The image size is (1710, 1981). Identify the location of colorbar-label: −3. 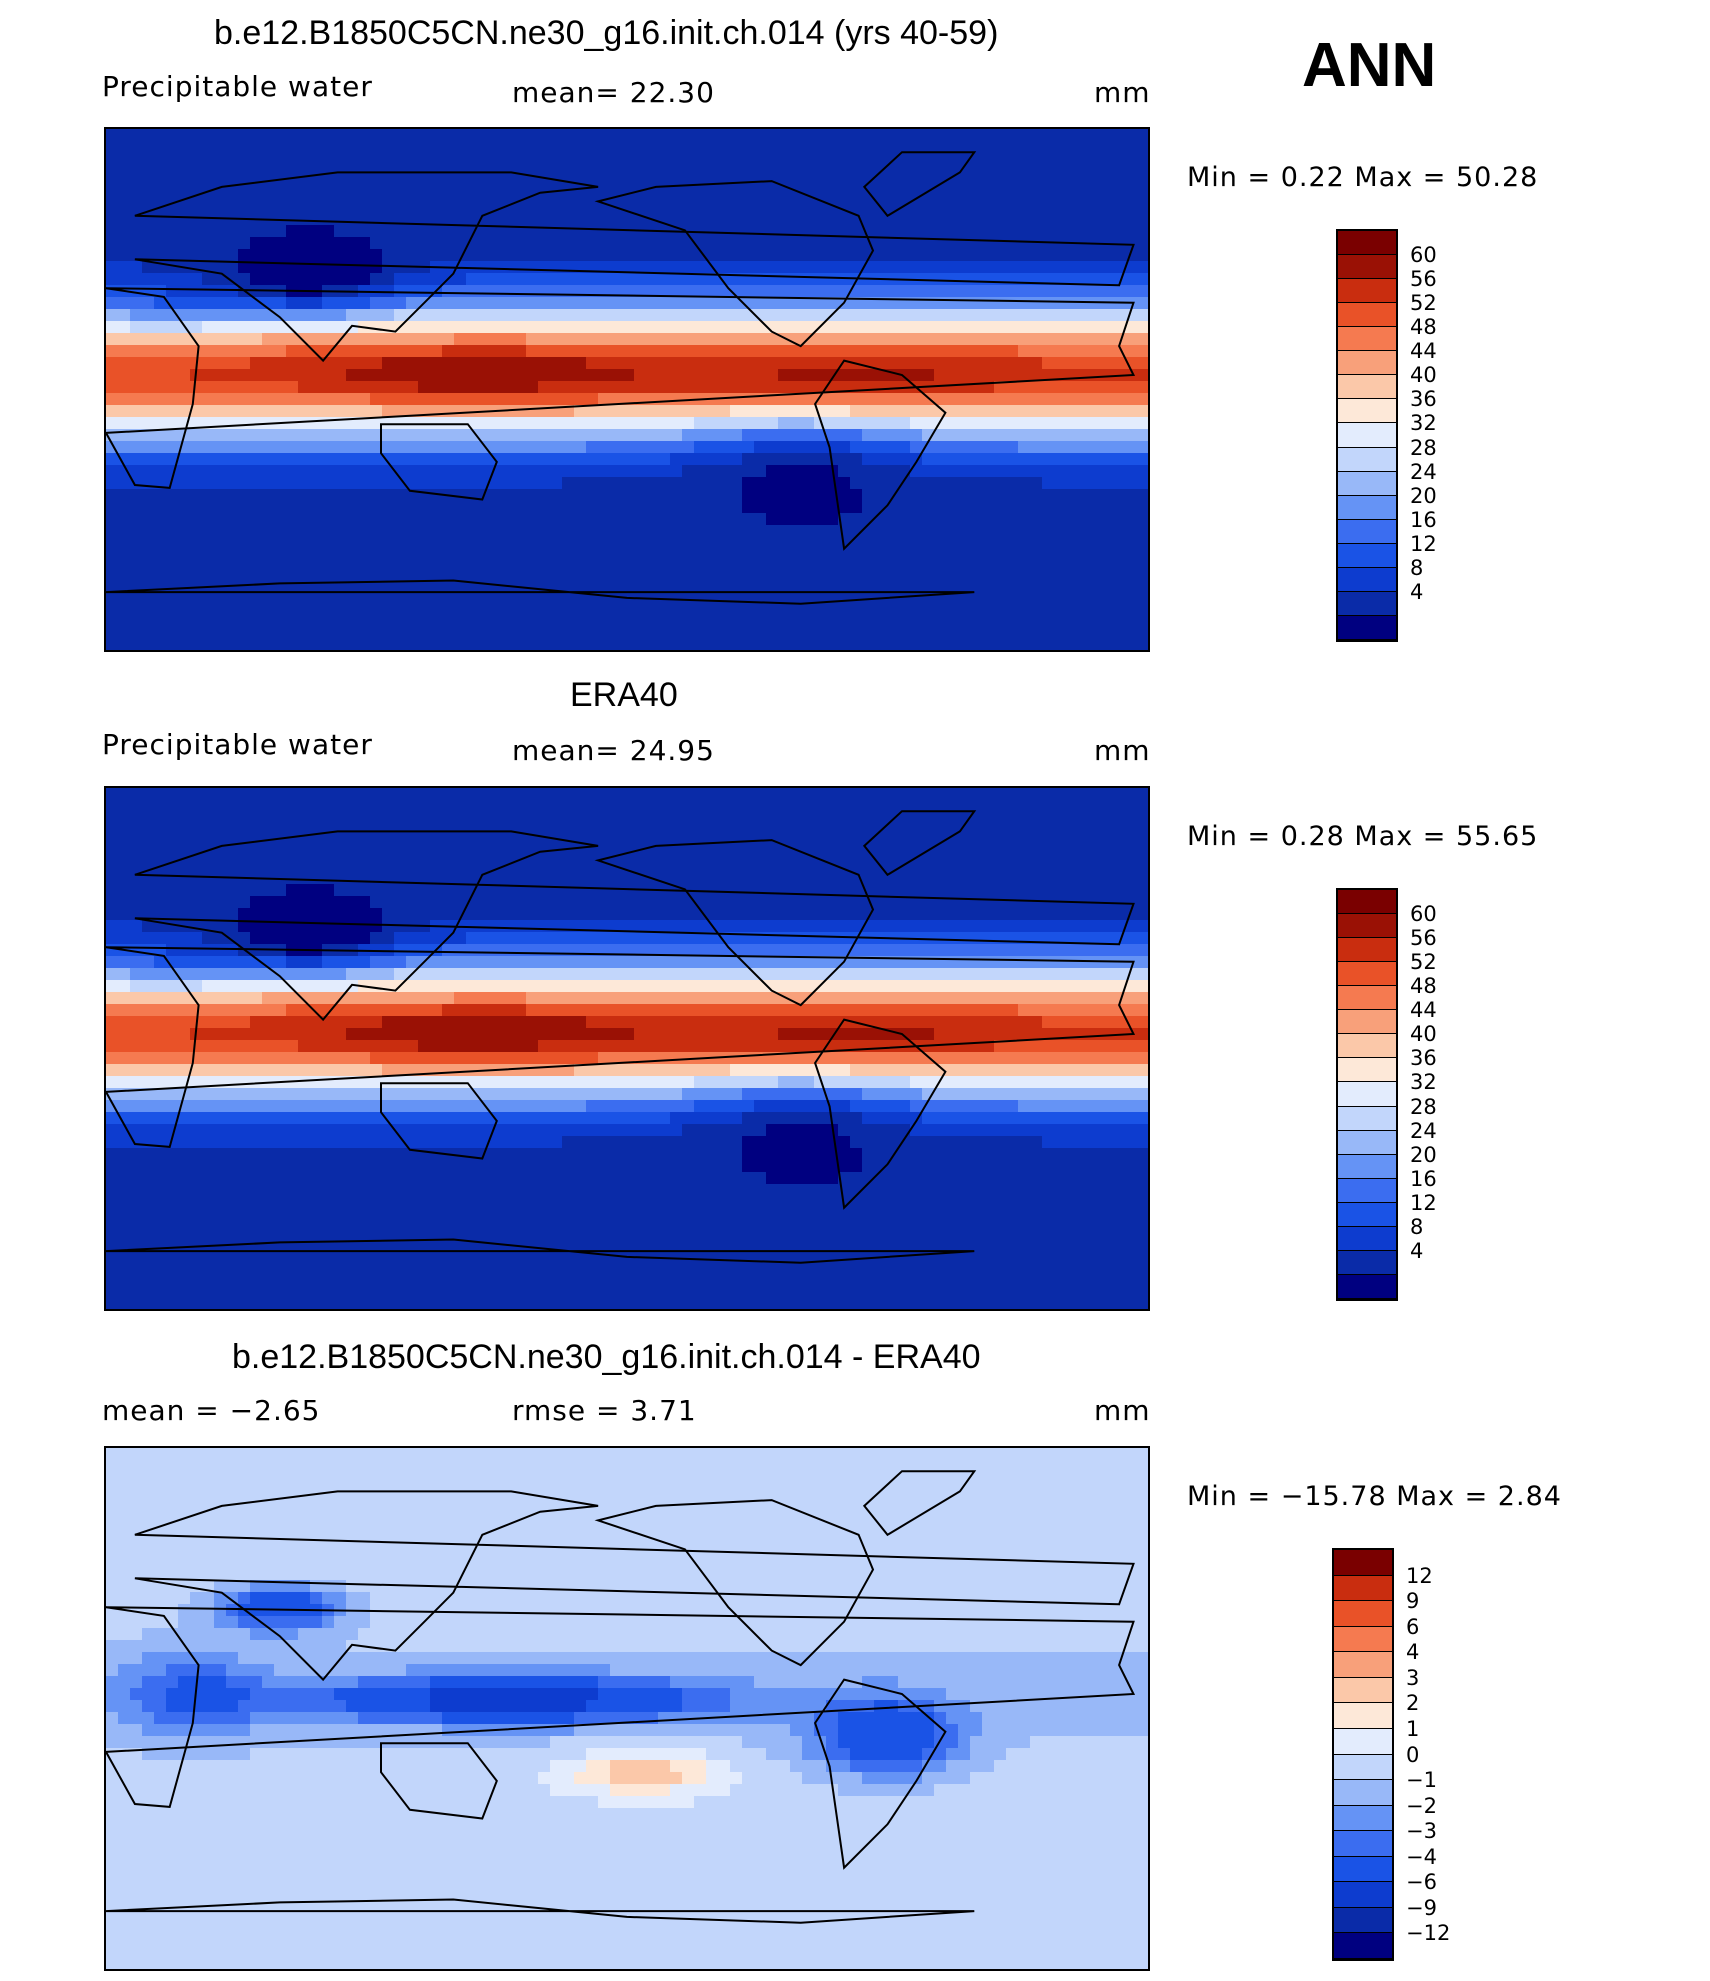
(1421, 1831).